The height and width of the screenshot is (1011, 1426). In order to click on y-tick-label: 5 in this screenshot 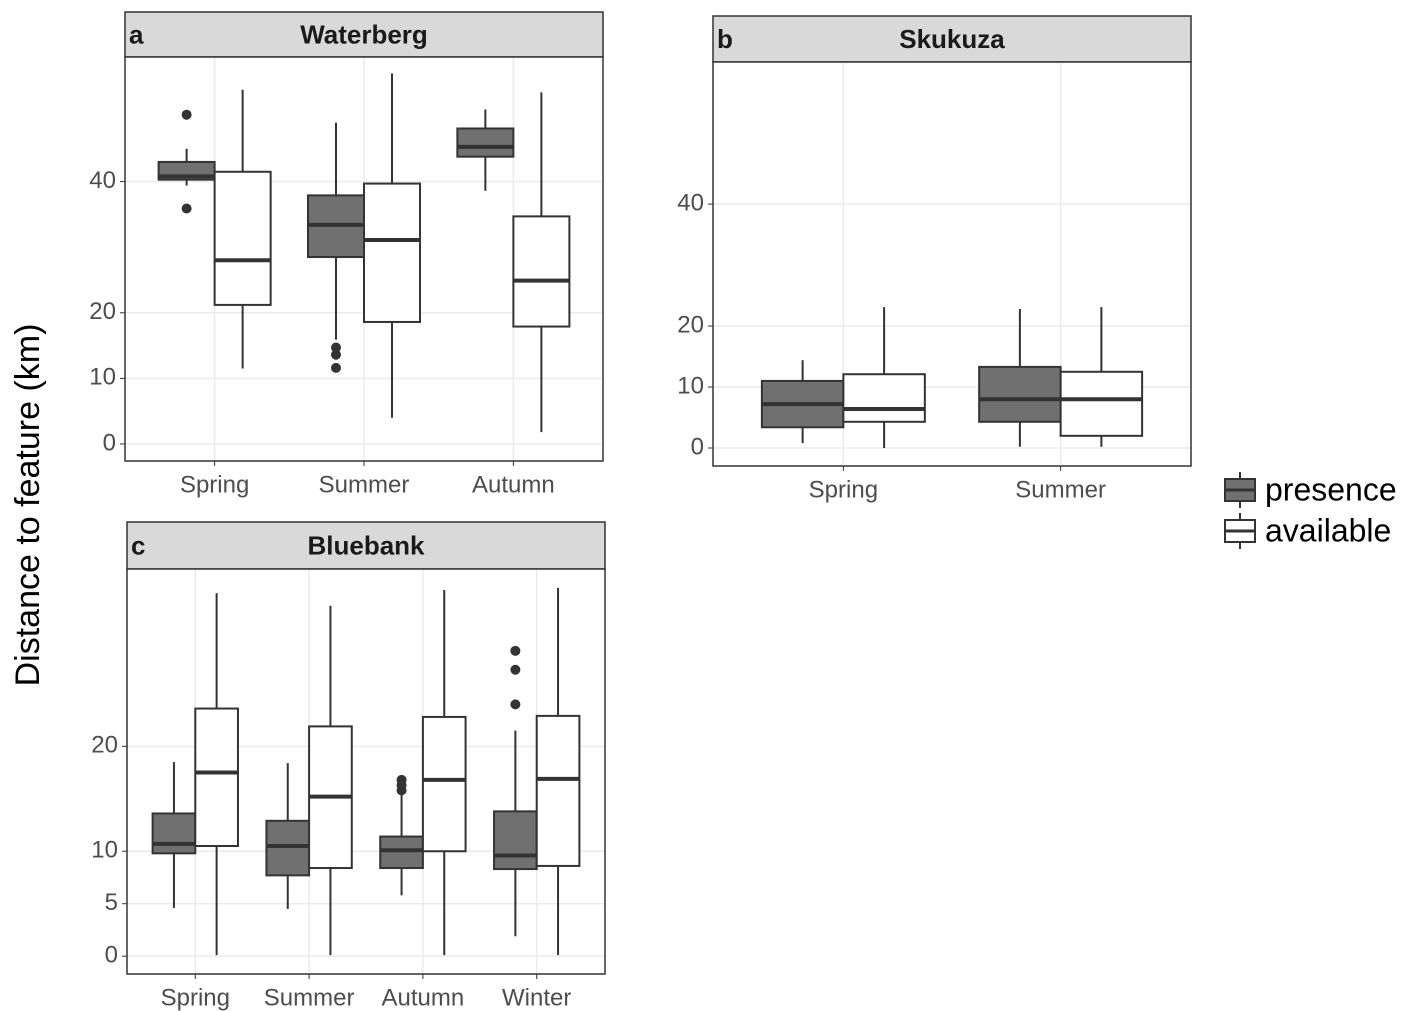, I will do `click(111, 902)`.